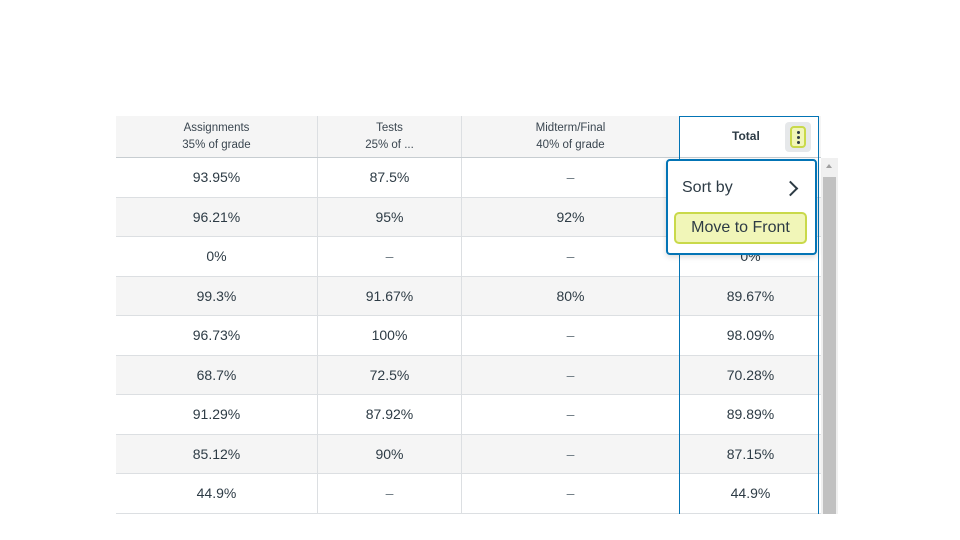 The height and width of the screenshot is (540, 960). I want to click on cell-tests: 91.67%, so click(390, 295).